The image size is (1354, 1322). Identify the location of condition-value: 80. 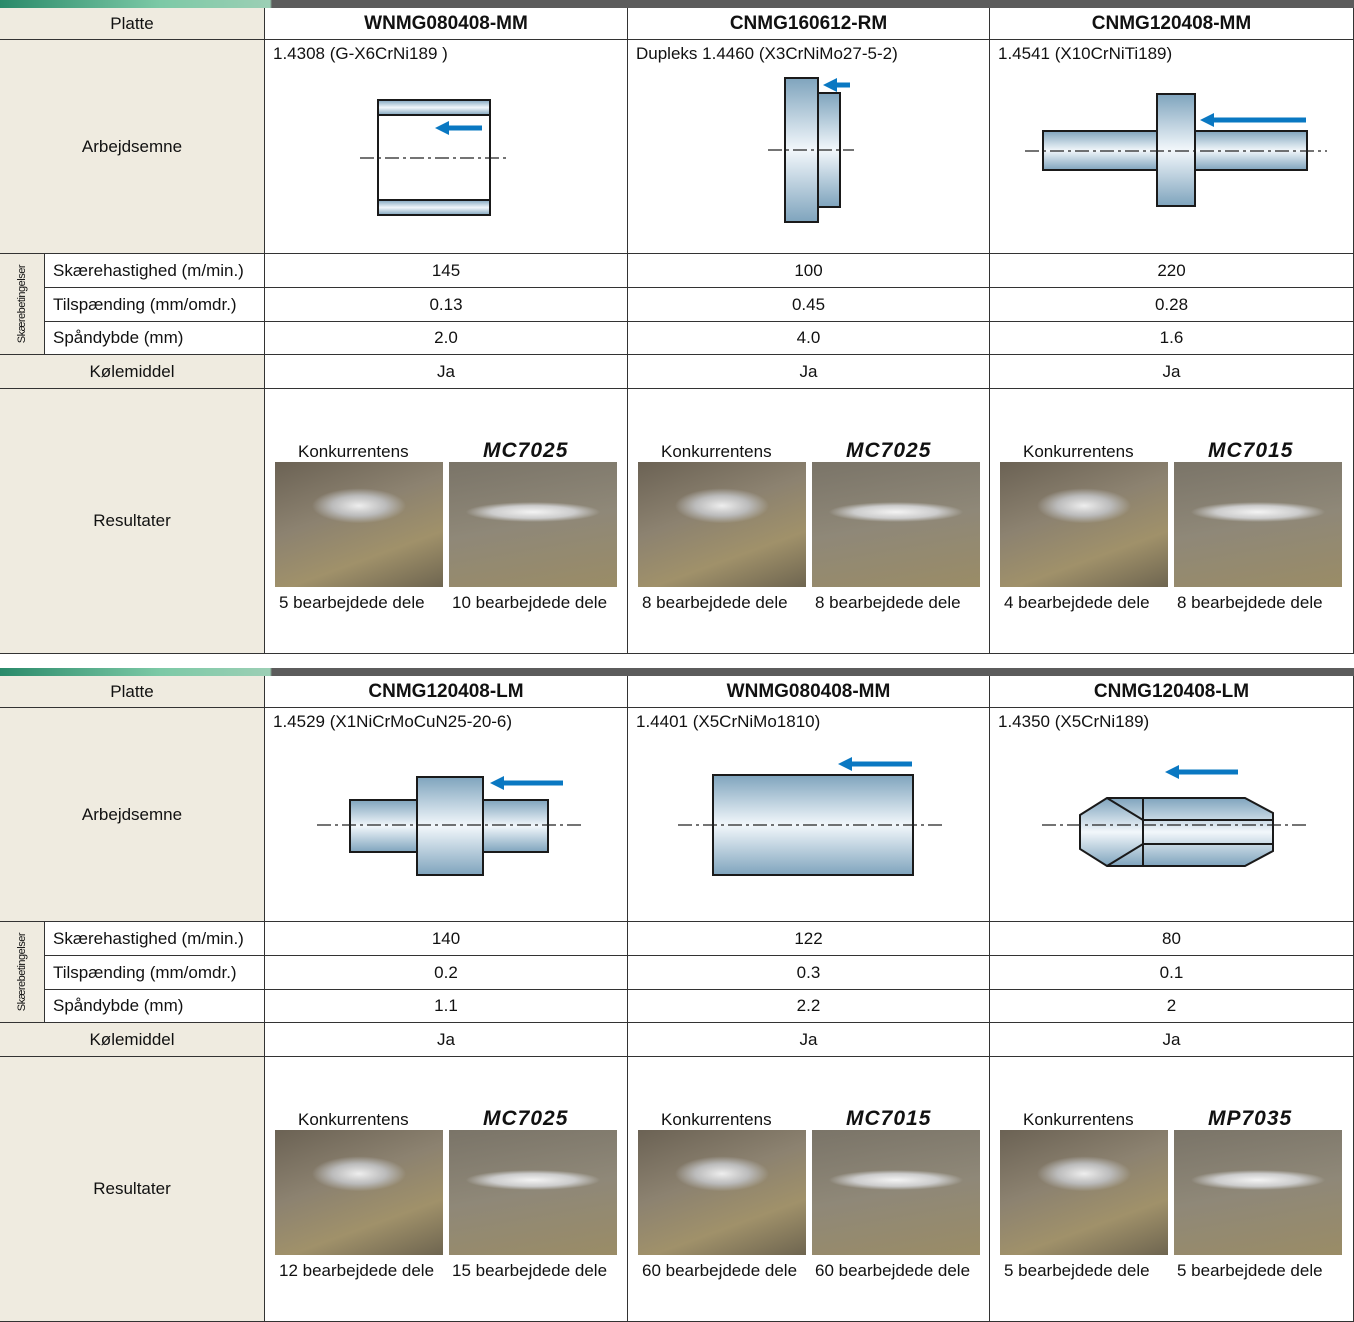
(1172, 939).